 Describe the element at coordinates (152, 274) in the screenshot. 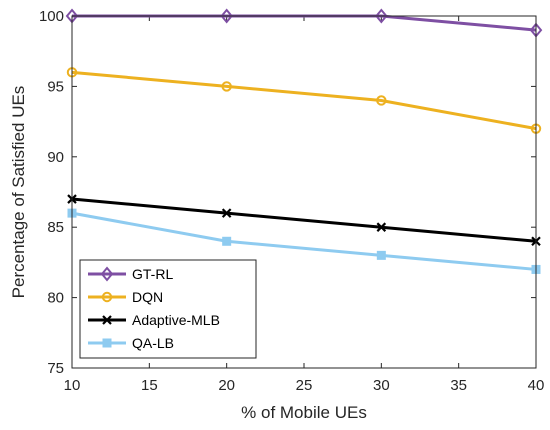

I see `legend-label: GT-RL` at that location.